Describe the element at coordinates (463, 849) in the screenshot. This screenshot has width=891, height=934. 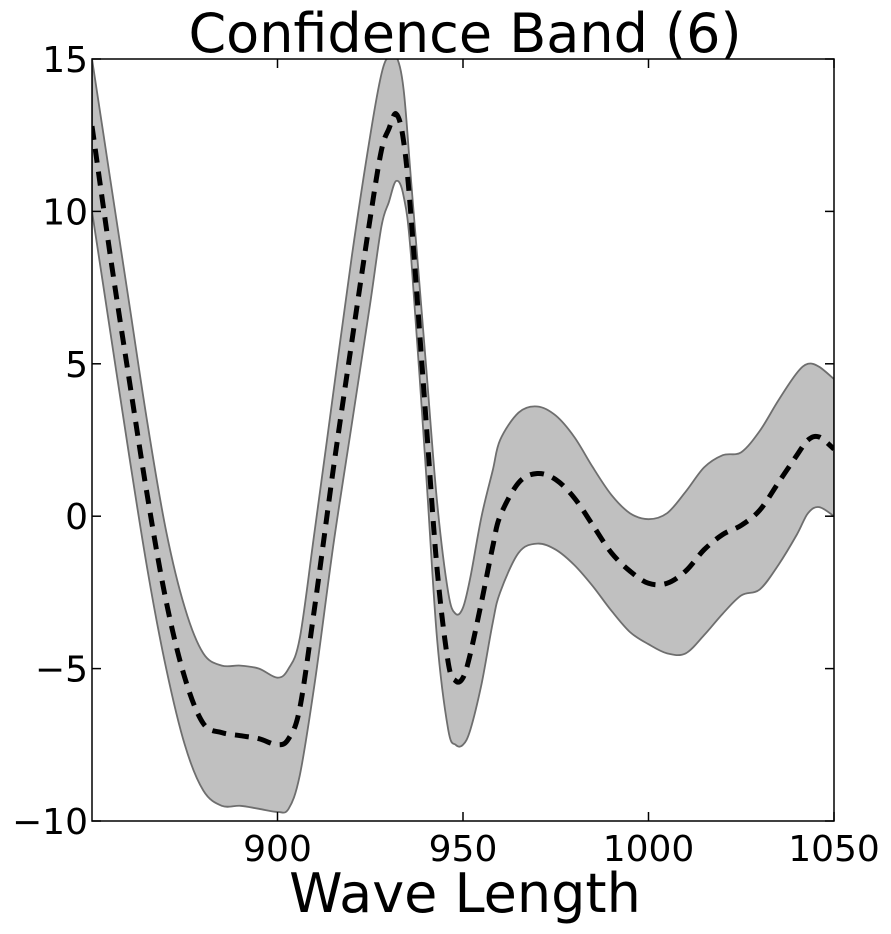
I see `x-tick-label: 950` at that location.